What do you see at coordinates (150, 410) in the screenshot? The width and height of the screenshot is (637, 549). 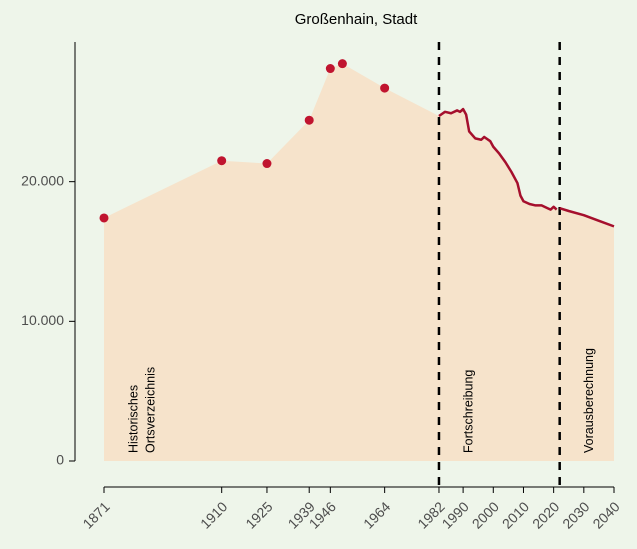 I see `annotation: Ortsverzeichnis` at bounding box center [150, 410].